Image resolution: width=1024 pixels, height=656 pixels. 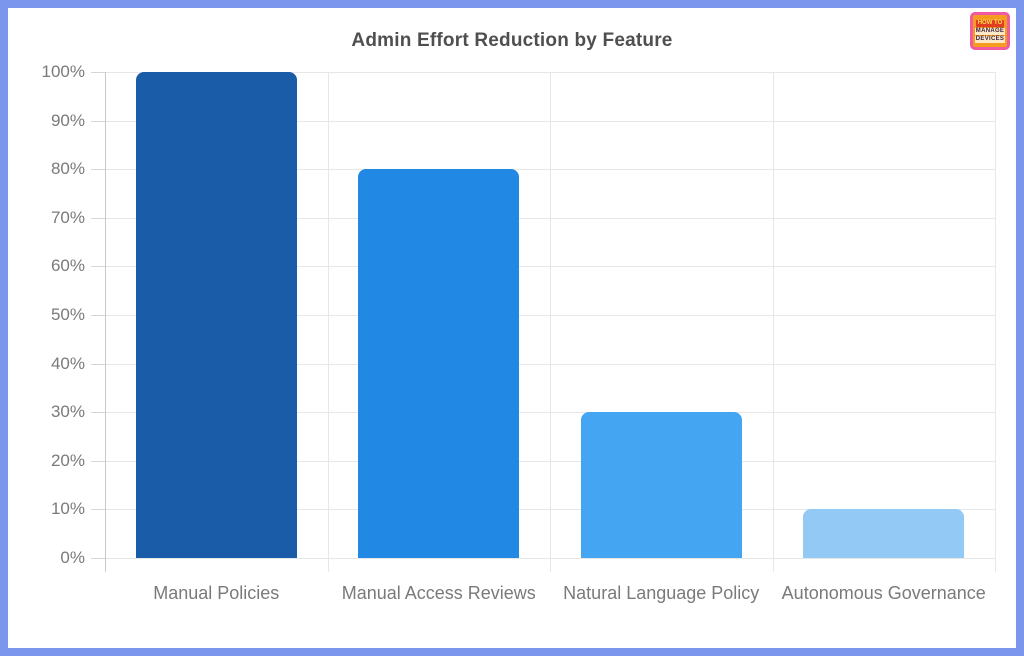 What do you see at coordinates (661, 593) in the screenshot?
I see `x-axis-label-natural-language-policy: Natural Language Policy` at bounding box center [661, 593].